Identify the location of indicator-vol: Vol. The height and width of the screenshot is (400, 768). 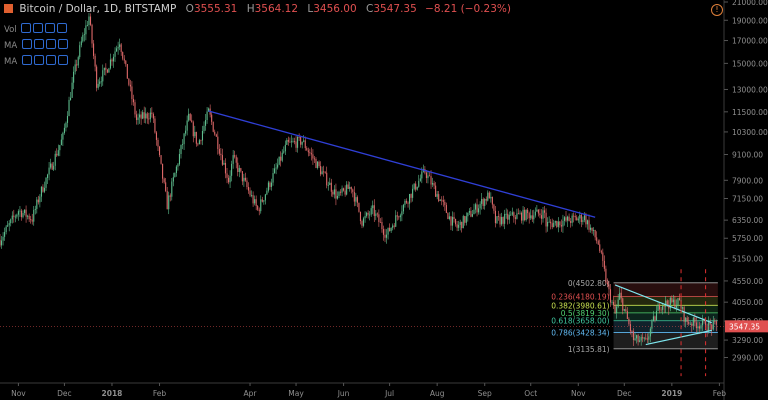
(36, 29).